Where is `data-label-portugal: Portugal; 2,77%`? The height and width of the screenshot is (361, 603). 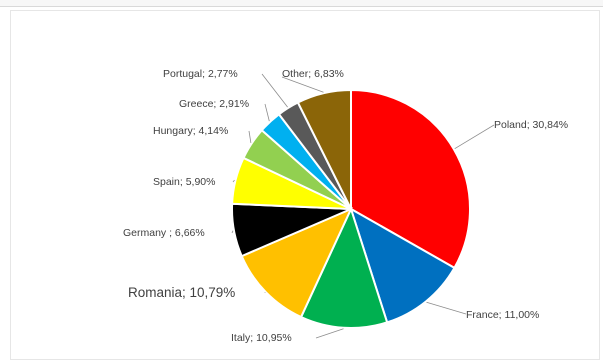 data-label-portugal: Portugal; 2,77% is located at coordinates (200, 74).